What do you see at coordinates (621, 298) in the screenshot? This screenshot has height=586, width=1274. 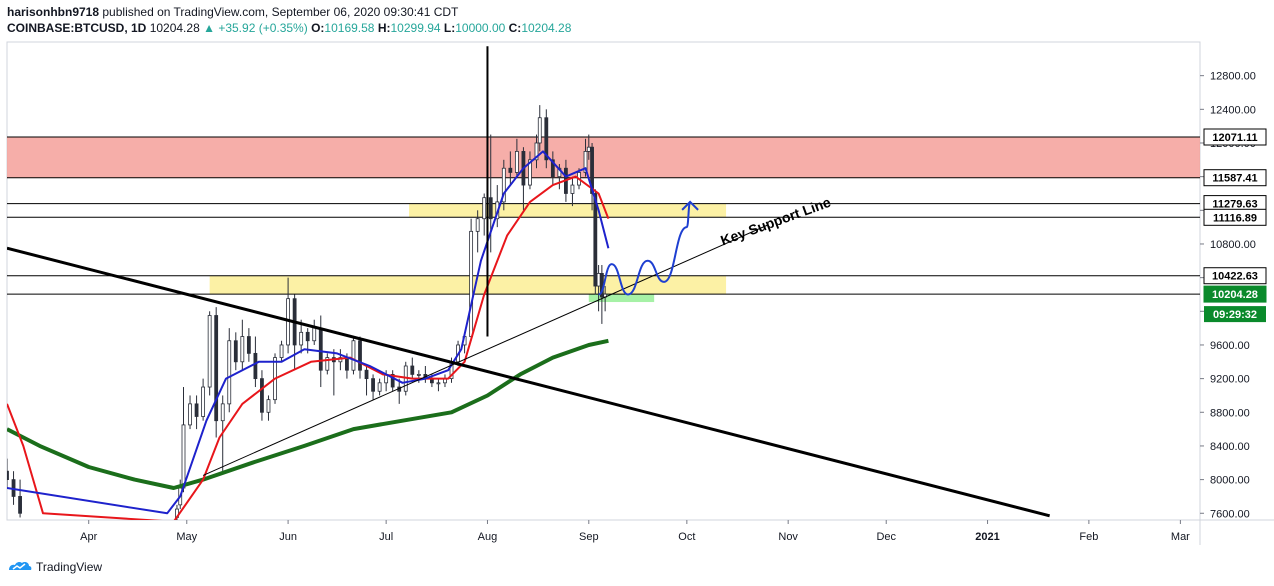 I see `green-zone` at bounding box center [621, 298].